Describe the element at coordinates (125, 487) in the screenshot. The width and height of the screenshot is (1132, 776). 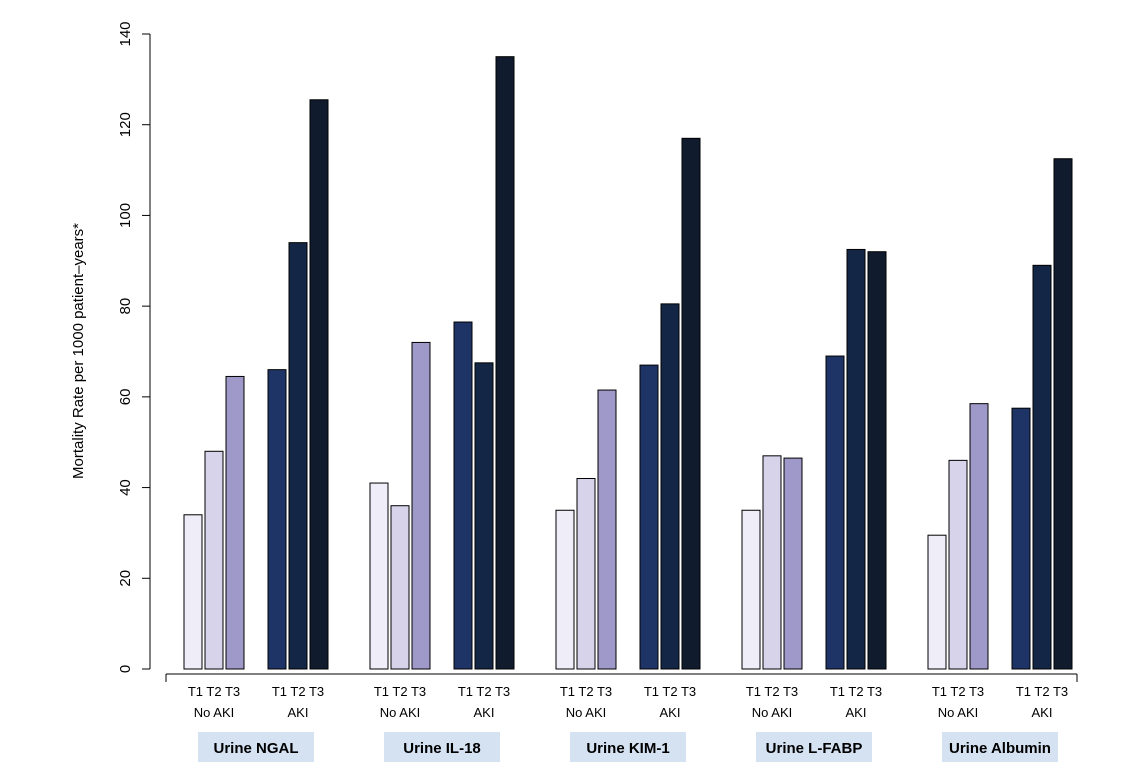
I see `y-tick-label: 40` at that location.